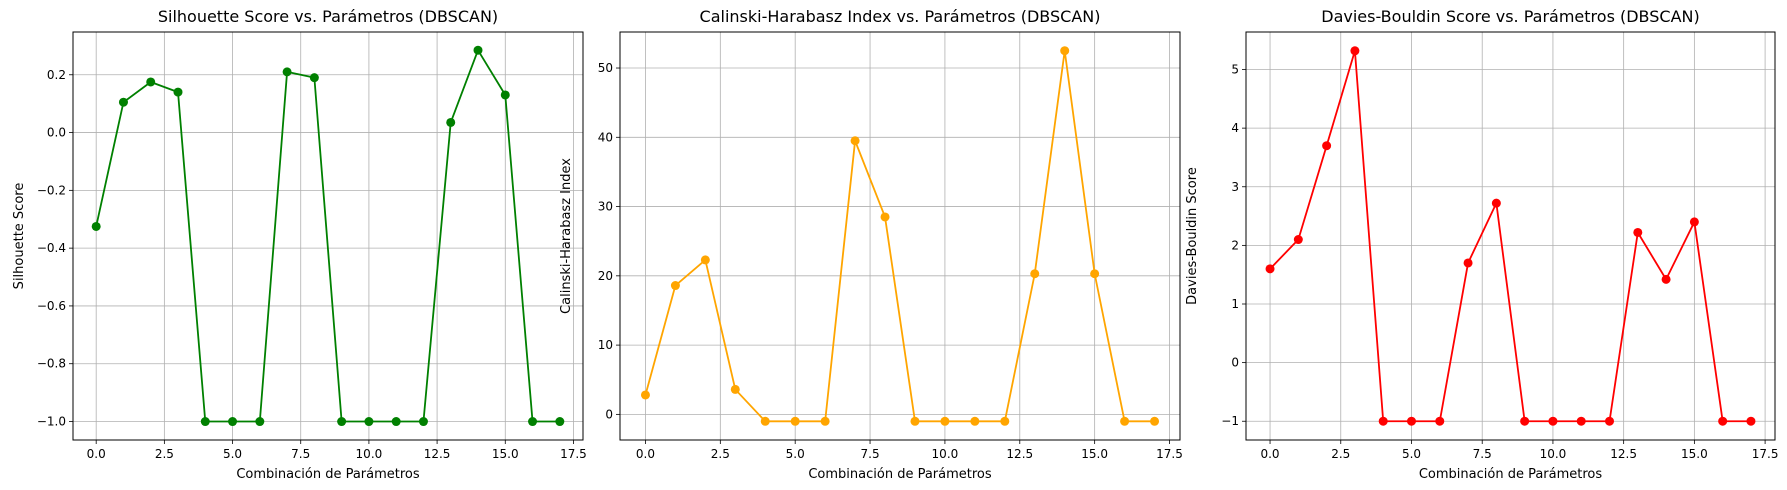 The height and width of the screenshot is (490, 1787). Describe the element at coordinates (1230, 421) in the screenshot. I see `y-tick-label: −1` at that location.